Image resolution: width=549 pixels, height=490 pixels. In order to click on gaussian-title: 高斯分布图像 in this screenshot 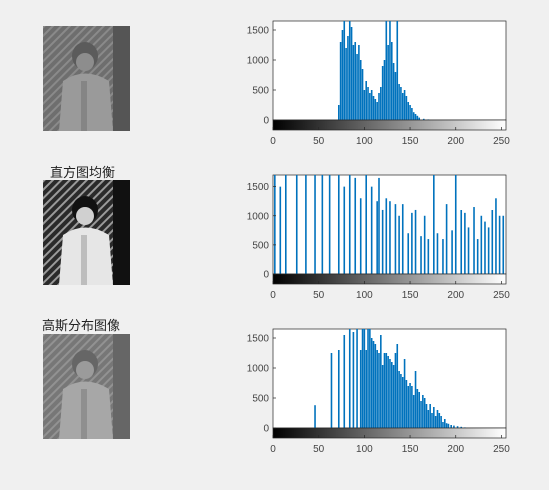, I will do `click(81, 326)`.